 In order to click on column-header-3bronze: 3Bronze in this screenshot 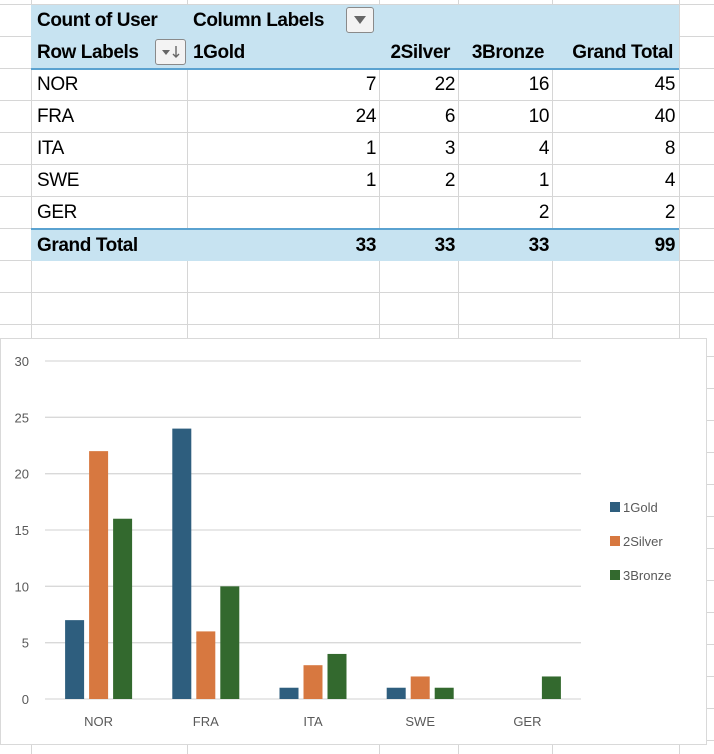, I will do `click(508, 52)`.